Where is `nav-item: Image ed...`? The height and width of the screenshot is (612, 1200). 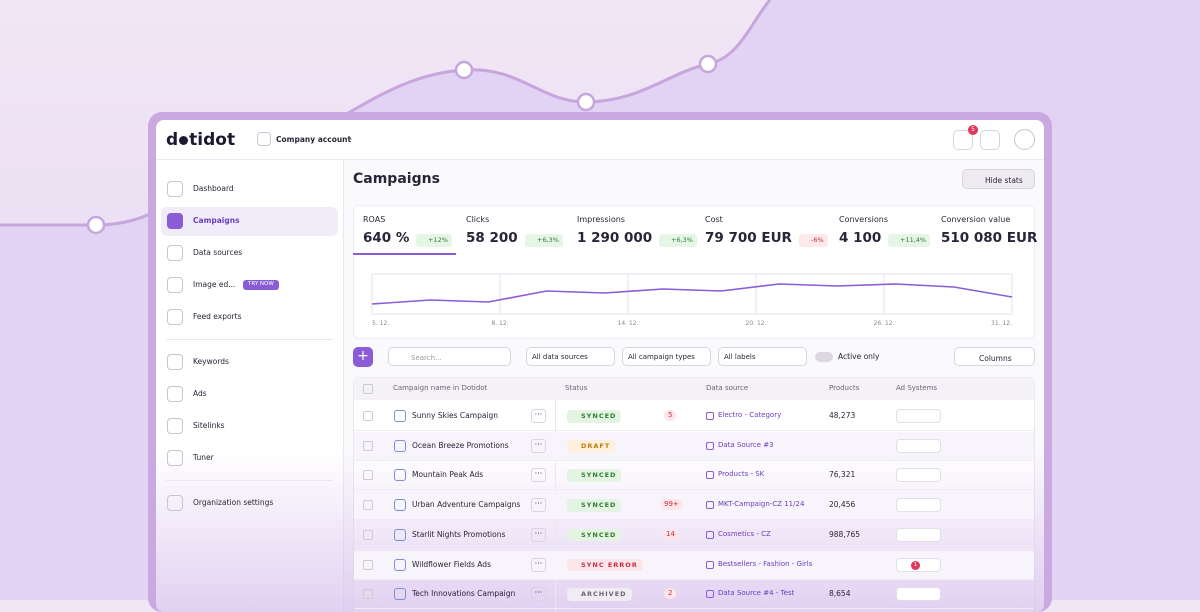 nav-item: Image ed... is located at coordinates (214, 284).